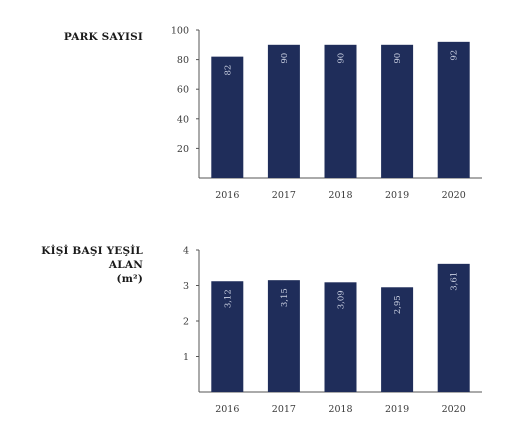 The width and height of the screenshot is (517, 430). I want to click on y-tick-label: 60, so click(183, 90).